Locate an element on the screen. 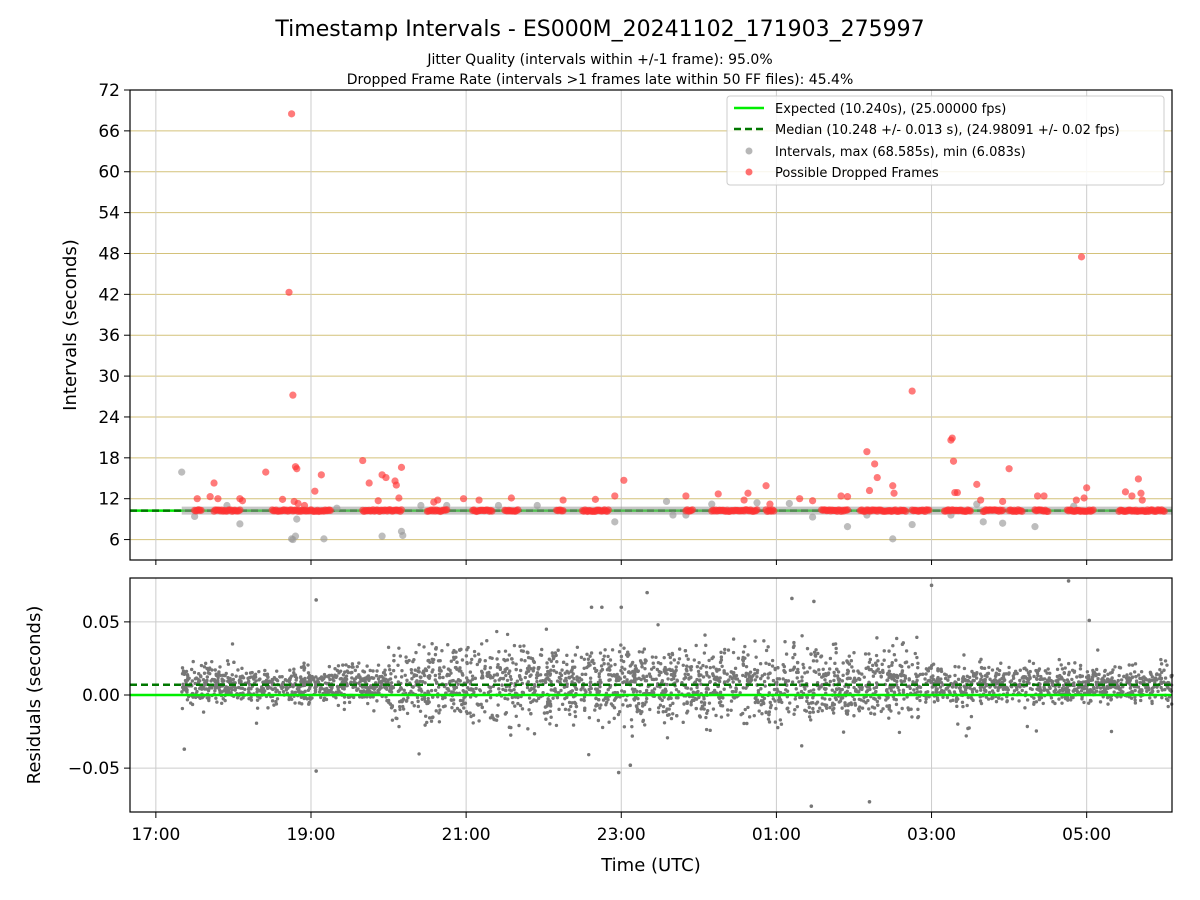 The height and width of the screenshot is (900, 1200). residuals-y-tick-label: −0.05 is located at coordinates (94, 769).